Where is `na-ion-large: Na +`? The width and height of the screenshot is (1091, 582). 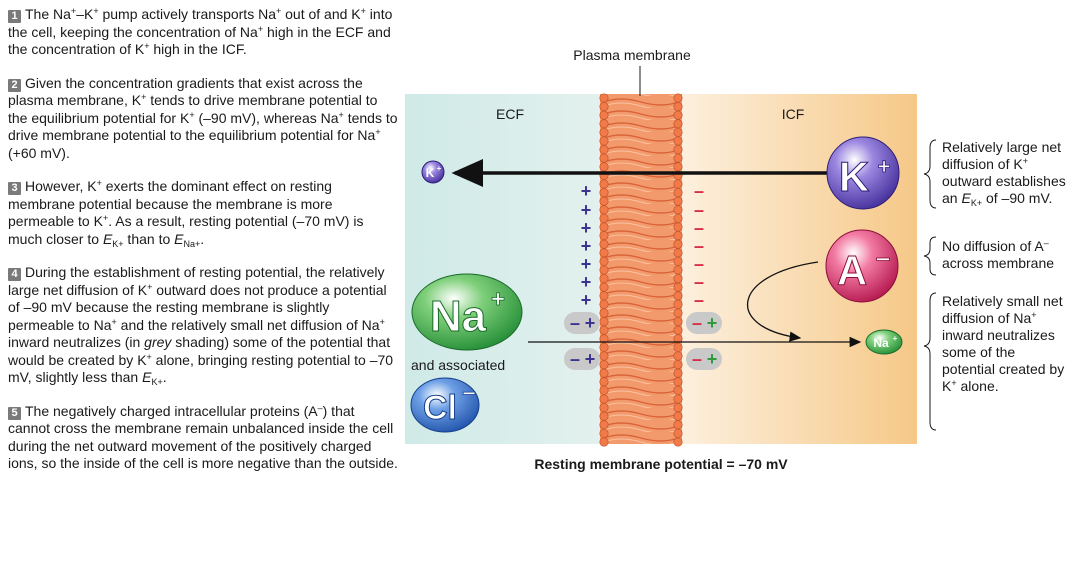 na-ion-large: Na + is located at coordinates (467, 312).